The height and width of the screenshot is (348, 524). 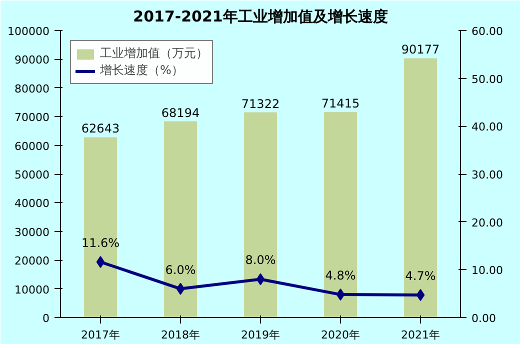 I want to click on y-tick-label: 30000, so click(x=32, y=232).